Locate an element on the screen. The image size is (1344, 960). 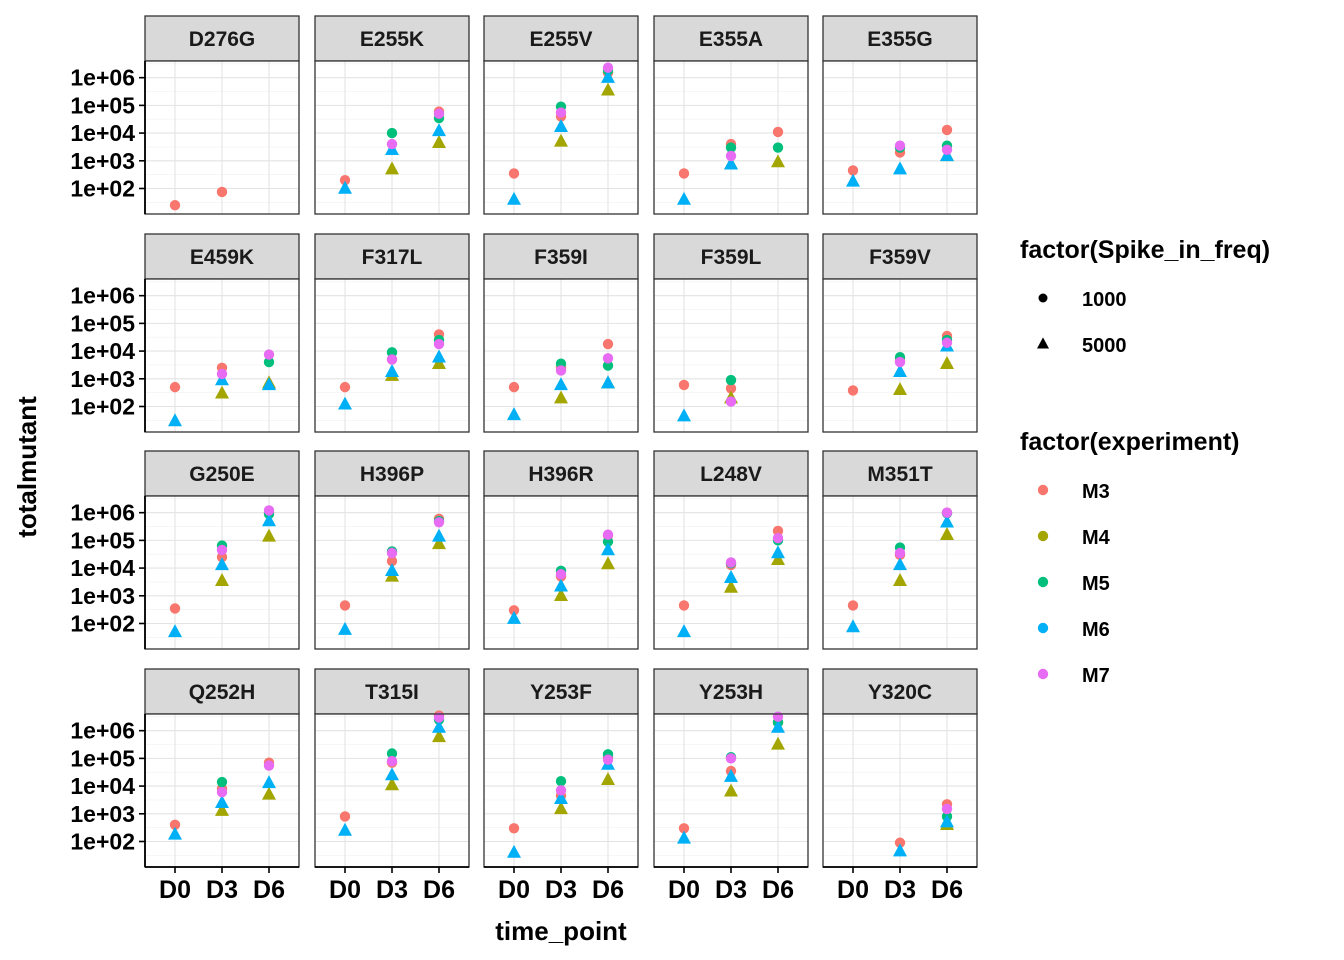
facet-panel-h396r: H396R is located at coordinates (561, 550).